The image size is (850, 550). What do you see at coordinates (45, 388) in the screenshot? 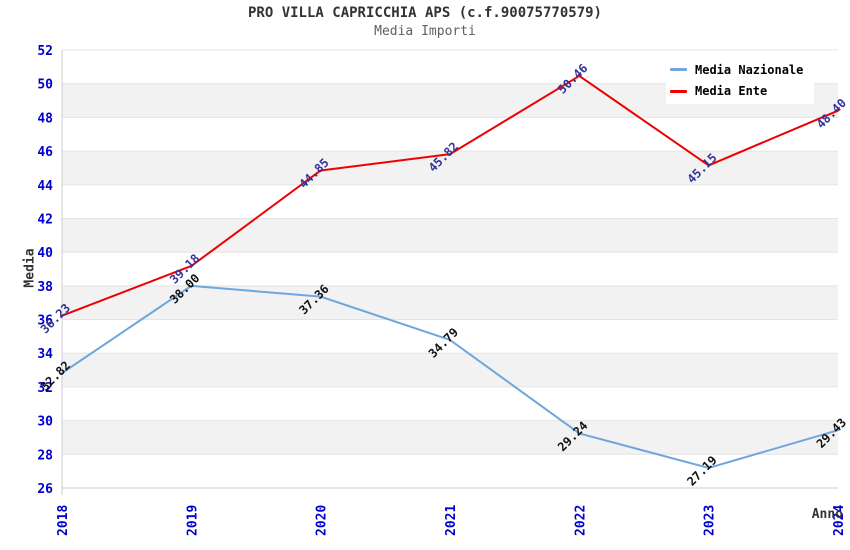
I see `y-tick-label: 32` at bounding box center [45, 388].